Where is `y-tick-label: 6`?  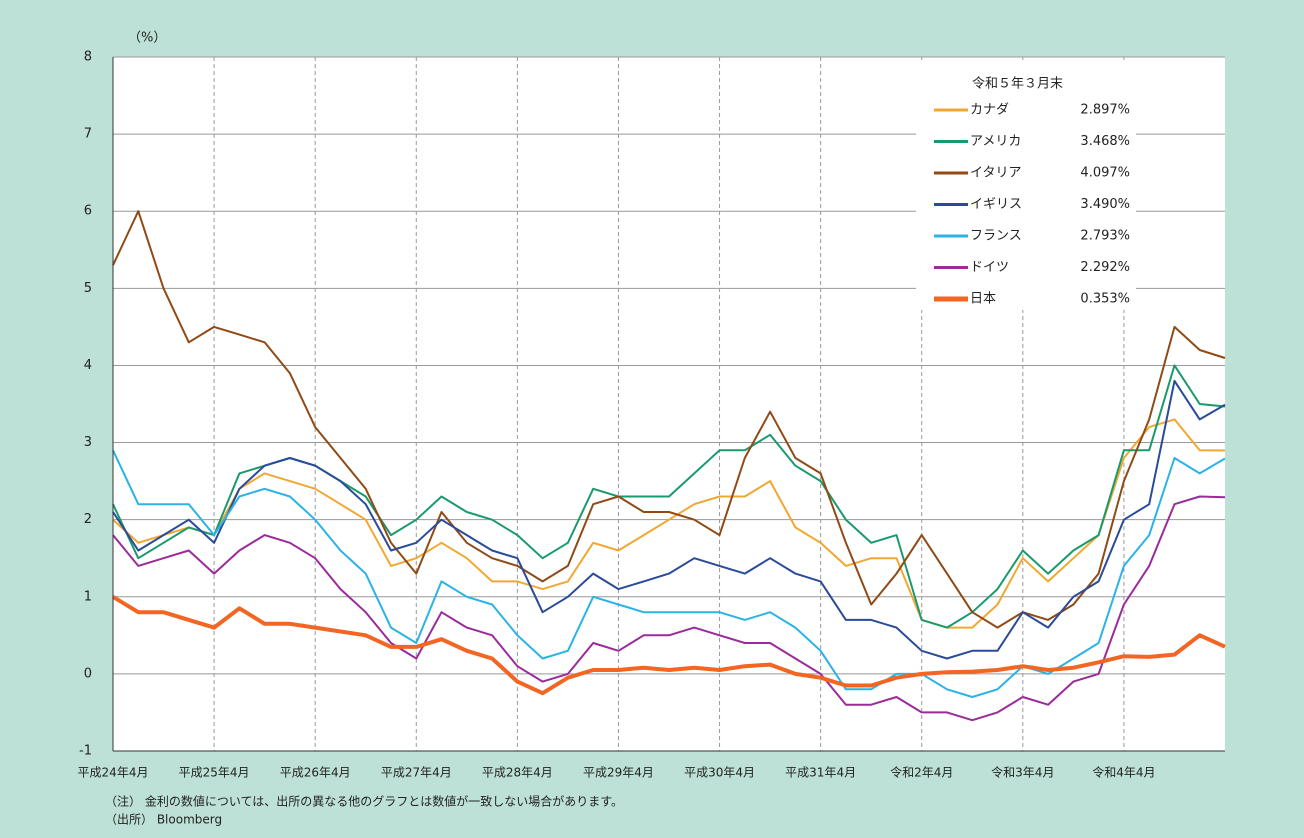 y-tick-label: 6 is located at coordinates (88, 211).